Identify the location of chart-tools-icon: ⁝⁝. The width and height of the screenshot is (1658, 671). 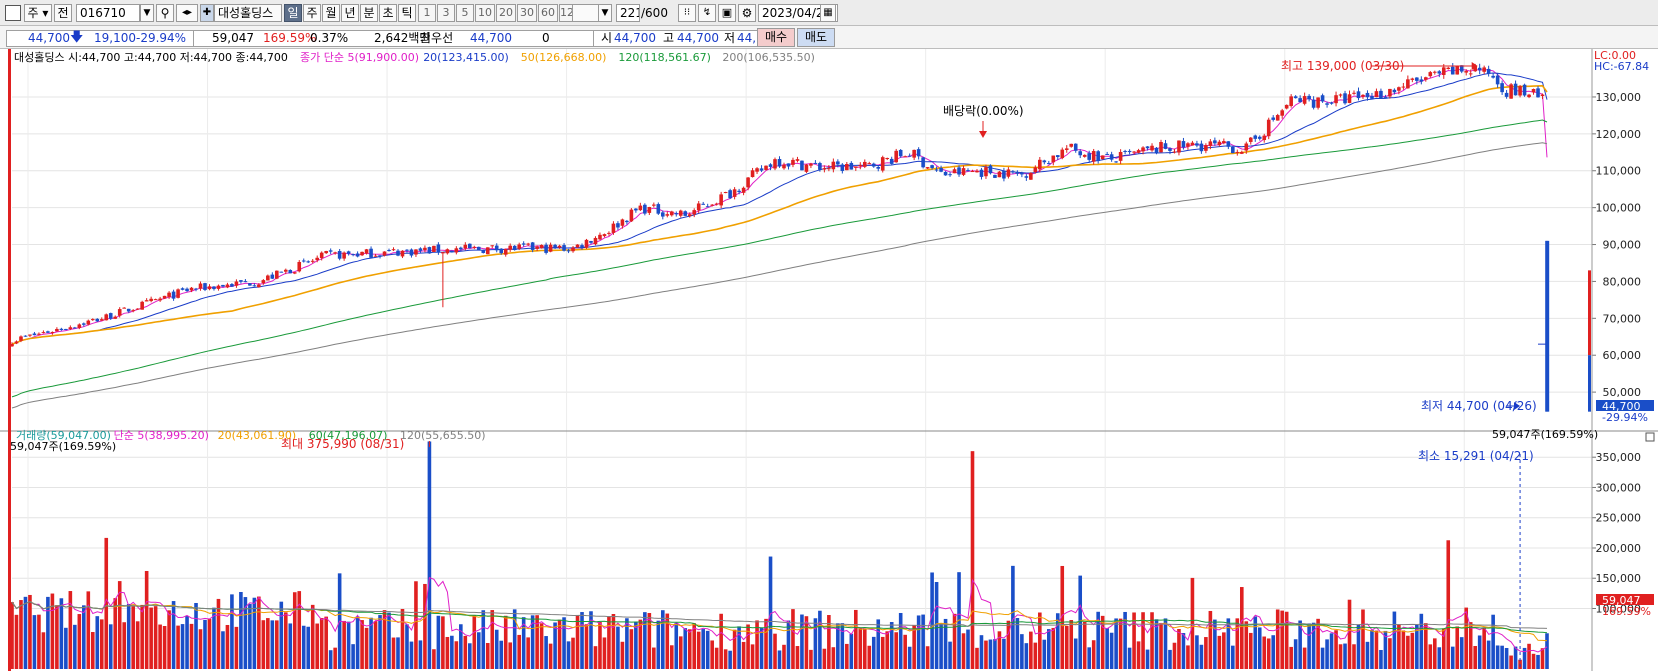
(687, 13).